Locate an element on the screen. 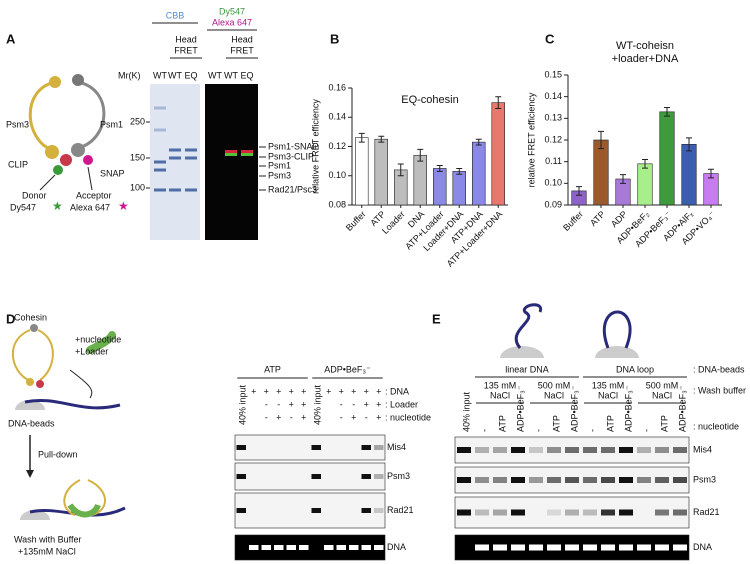 Image resolution: width=750 pixels, height=564 pixels. cohesin-diagram: ★ ★ is located at coordinates (78, 143).